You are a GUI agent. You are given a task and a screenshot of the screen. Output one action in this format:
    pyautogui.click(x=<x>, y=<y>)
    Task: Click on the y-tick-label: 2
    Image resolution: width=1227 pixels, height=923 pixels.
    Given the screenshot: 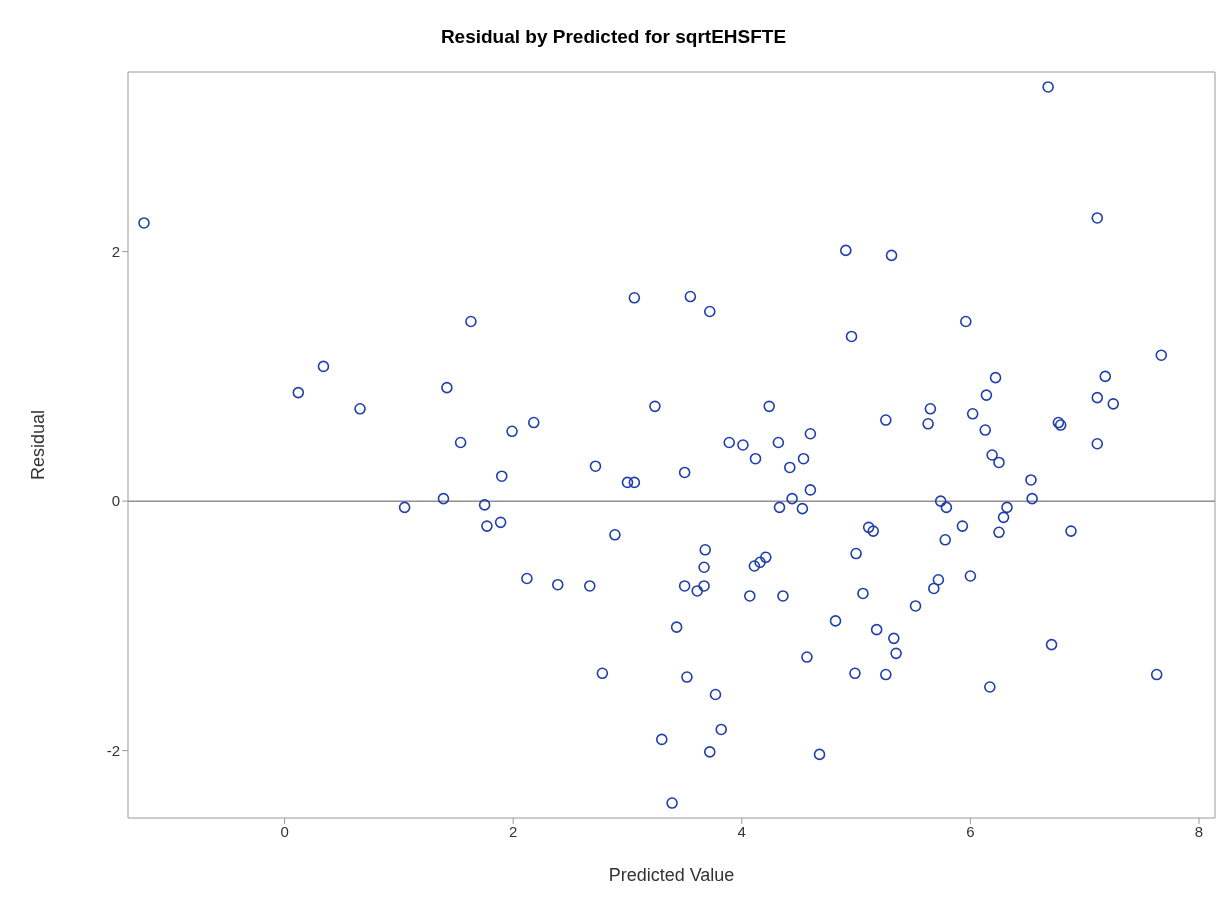 What is the action you would take?
    pyautogui.click(x=115, y=251)
    